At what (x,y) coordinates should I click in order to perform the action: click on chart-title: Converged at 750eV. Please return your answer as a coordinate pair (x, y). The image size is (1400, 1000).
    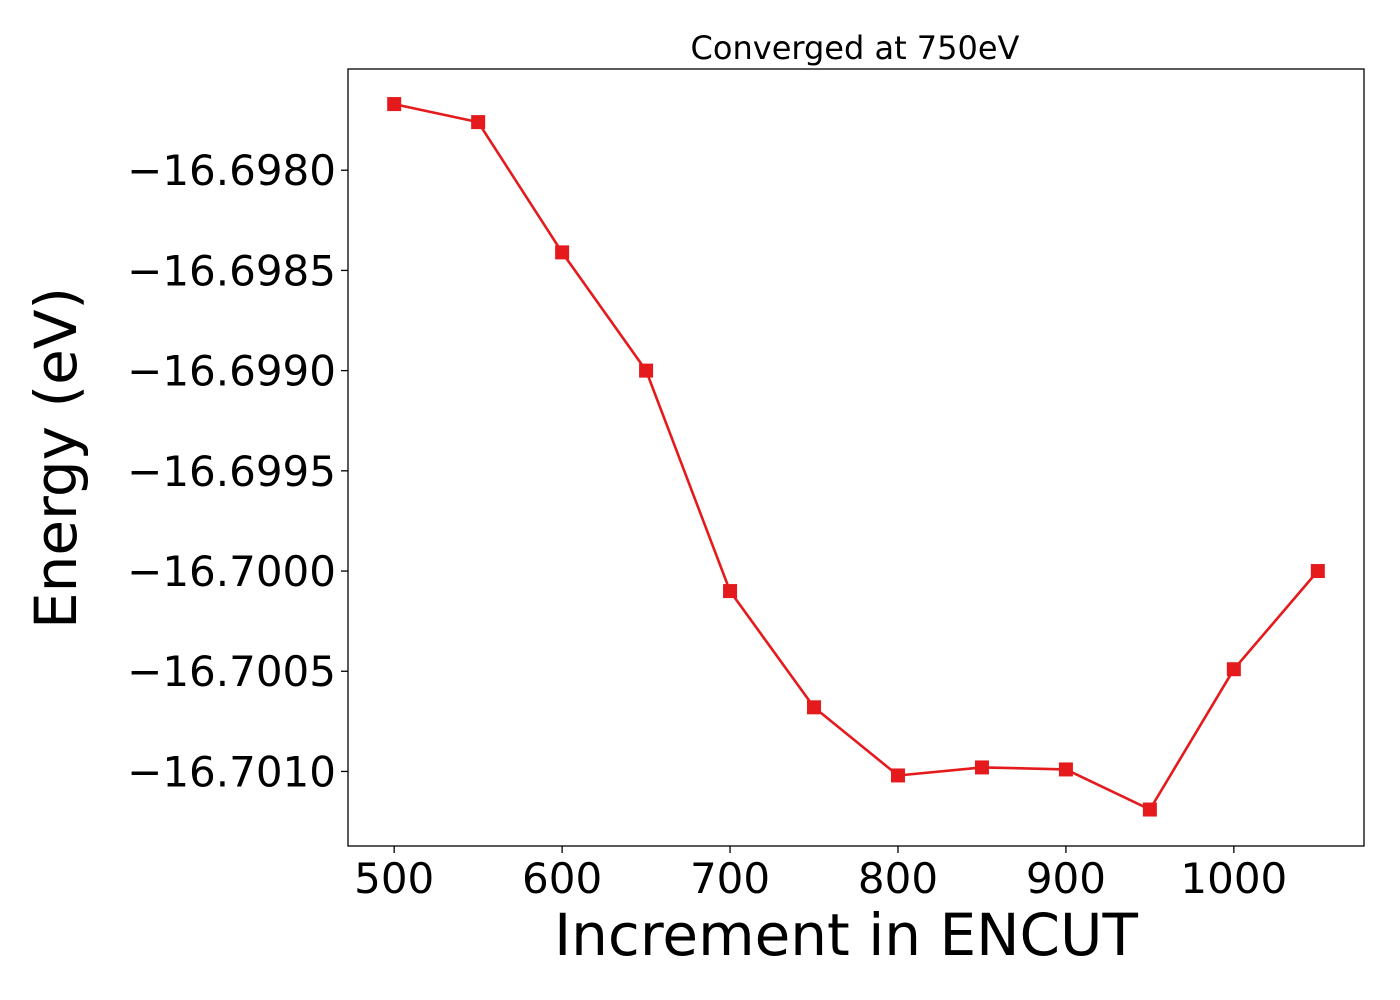
    Looking at the image, I should click on (855, 48).